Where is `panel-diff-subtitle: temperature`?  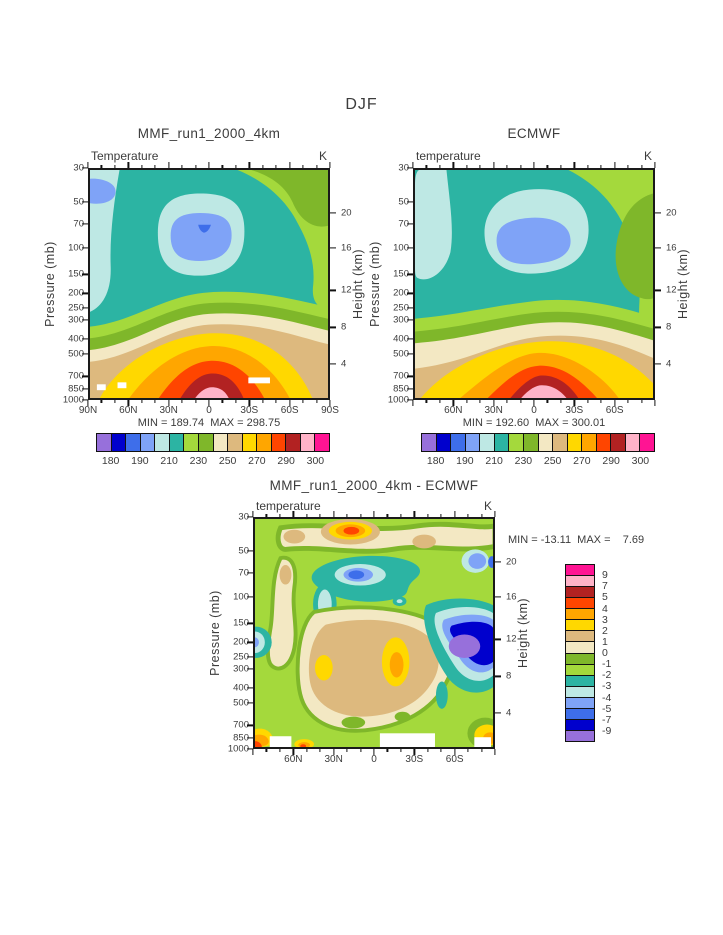
panel-diff-subtitle: temperature is located at coordinates (288, 506).